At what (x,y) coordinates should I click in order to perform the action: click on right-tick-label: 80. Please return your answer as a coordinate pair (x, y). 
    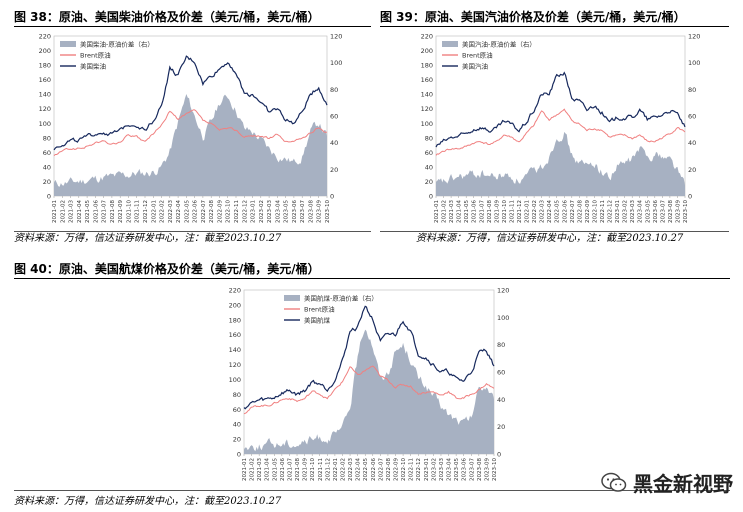
    Looking at the image, I should click on (334, 90).